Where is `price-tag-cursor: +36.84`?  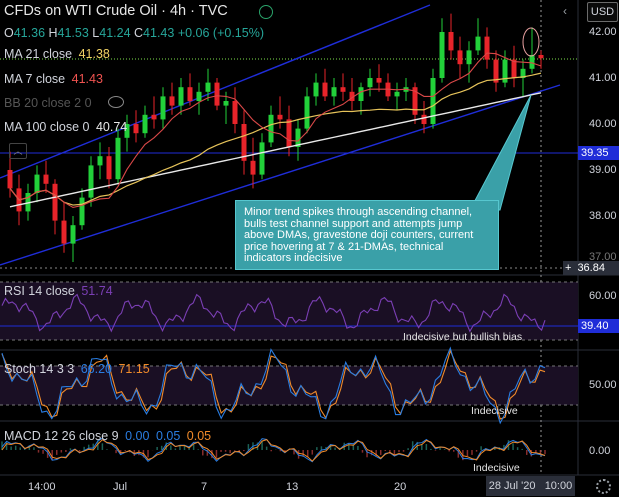 price-tag-cursor: +36.84 is located at coordinates (591, 268).